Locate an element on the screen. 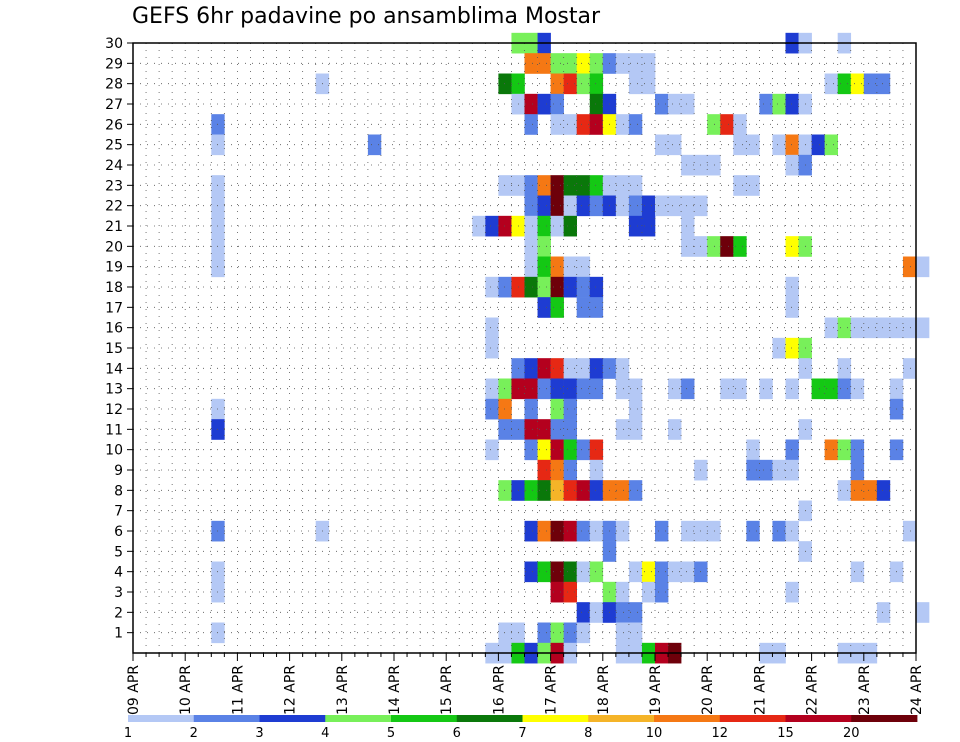  x-tick-label: 17 APR is located at coordinates (552, 690).